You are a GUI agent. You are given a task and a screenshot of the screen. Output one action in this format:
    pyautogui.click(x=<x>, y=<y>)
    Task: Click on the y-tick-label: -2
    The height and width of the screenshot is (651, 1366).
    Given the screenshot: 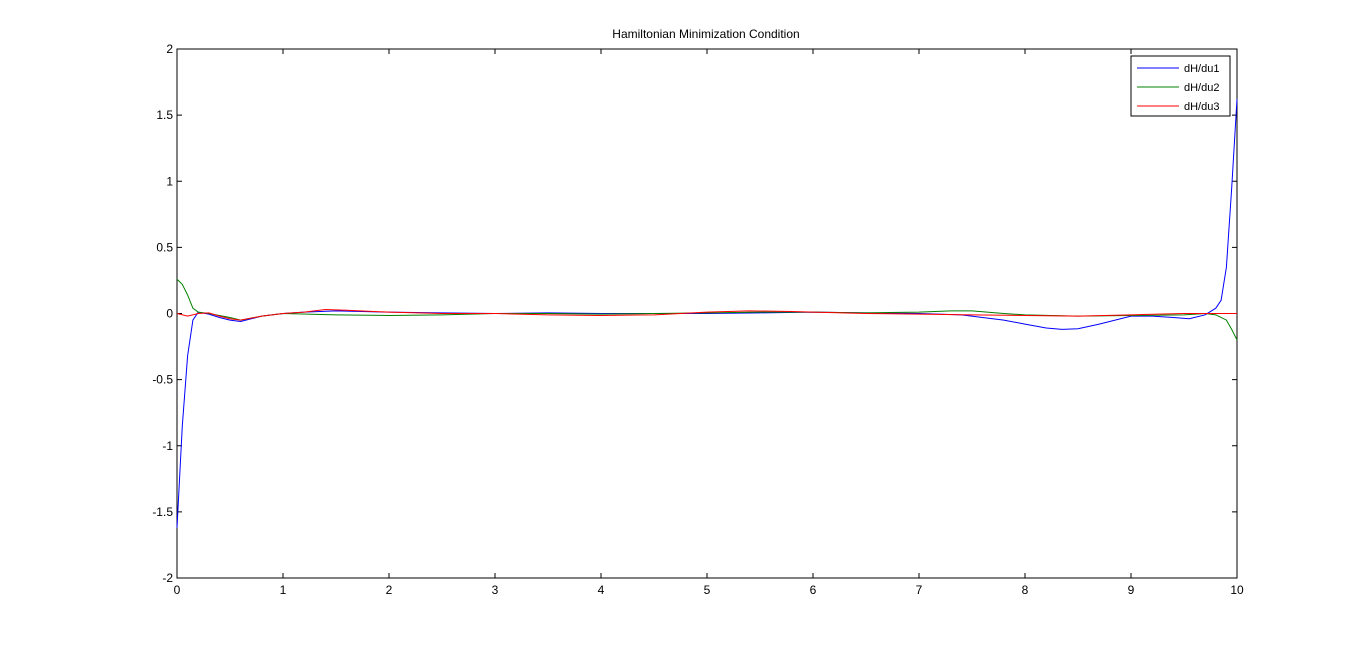 What is the action you would take?
    pyautogui.click(x=167, y=578)
    